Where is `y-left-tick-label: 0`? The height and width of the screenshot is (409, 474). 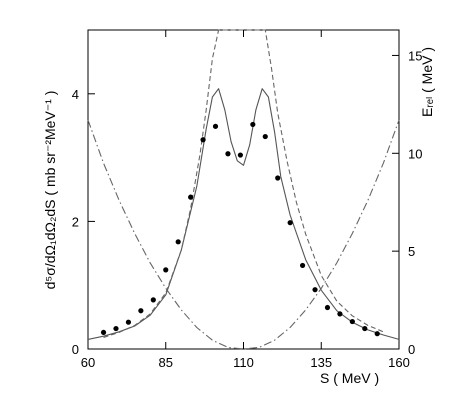
y-left-tick-label: 0 is located at coordinates (75, 349).